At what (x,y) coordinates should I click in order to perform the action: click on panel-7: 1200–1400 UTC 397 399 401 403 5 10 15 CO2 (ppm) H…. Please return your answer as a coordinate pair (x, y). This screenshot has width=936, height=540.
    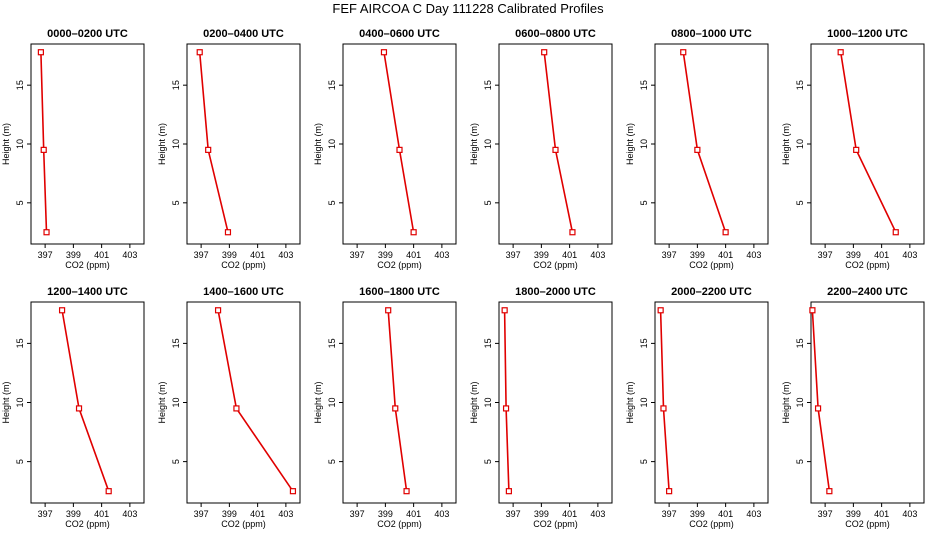
    Looking at the image, I should click on (73, 407).